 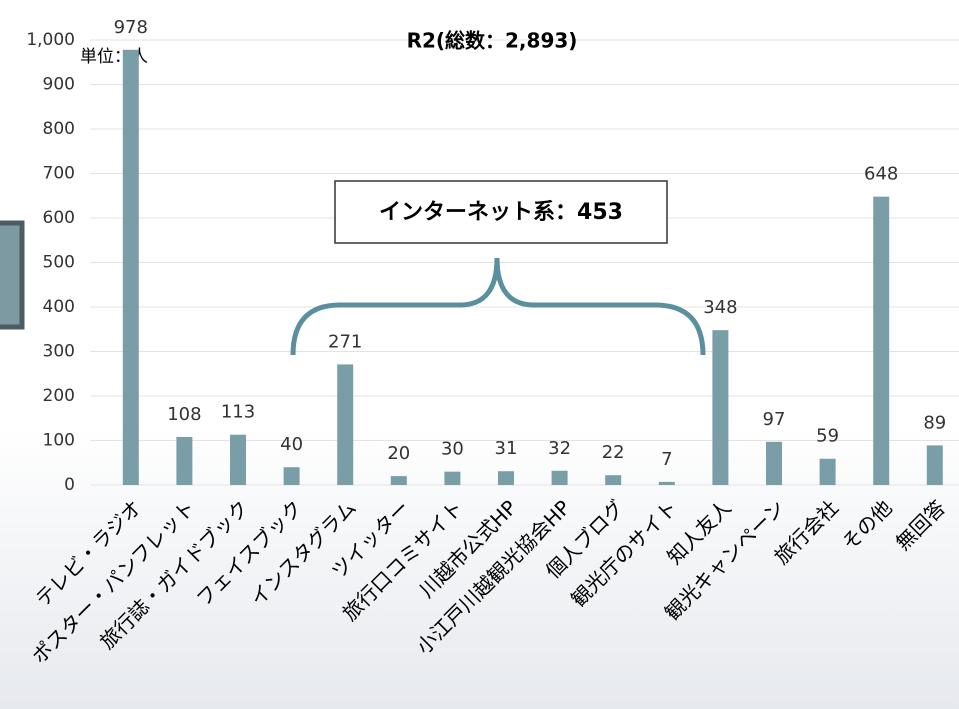 I want to click on y-tick-label: 900, so click(x=59, y=85).